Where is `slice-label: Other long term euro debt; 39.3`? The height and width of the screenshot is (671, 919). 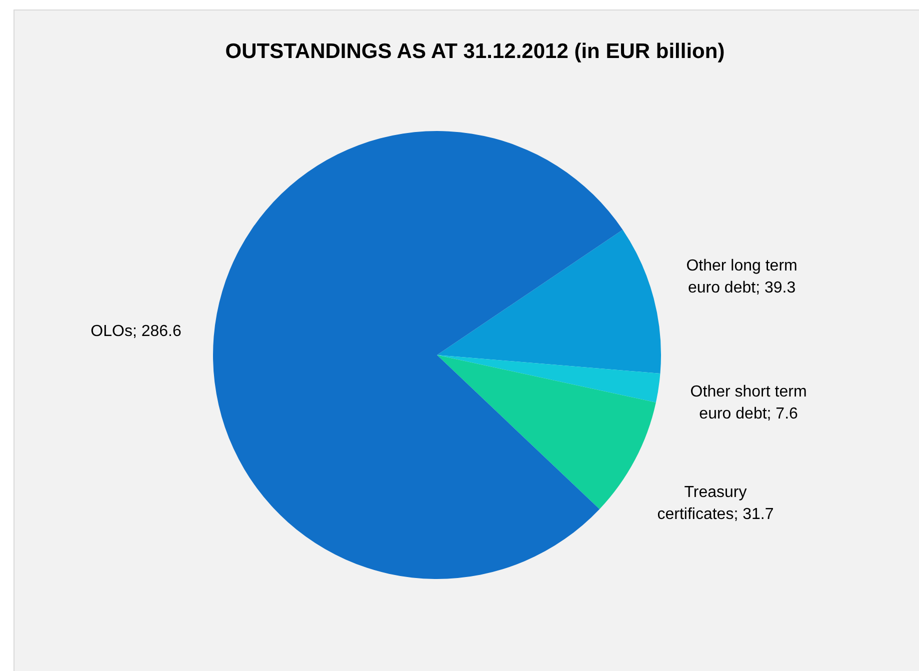 slice-label: Other long term euro debt; 39.3 is located at coordinates (742, 276).